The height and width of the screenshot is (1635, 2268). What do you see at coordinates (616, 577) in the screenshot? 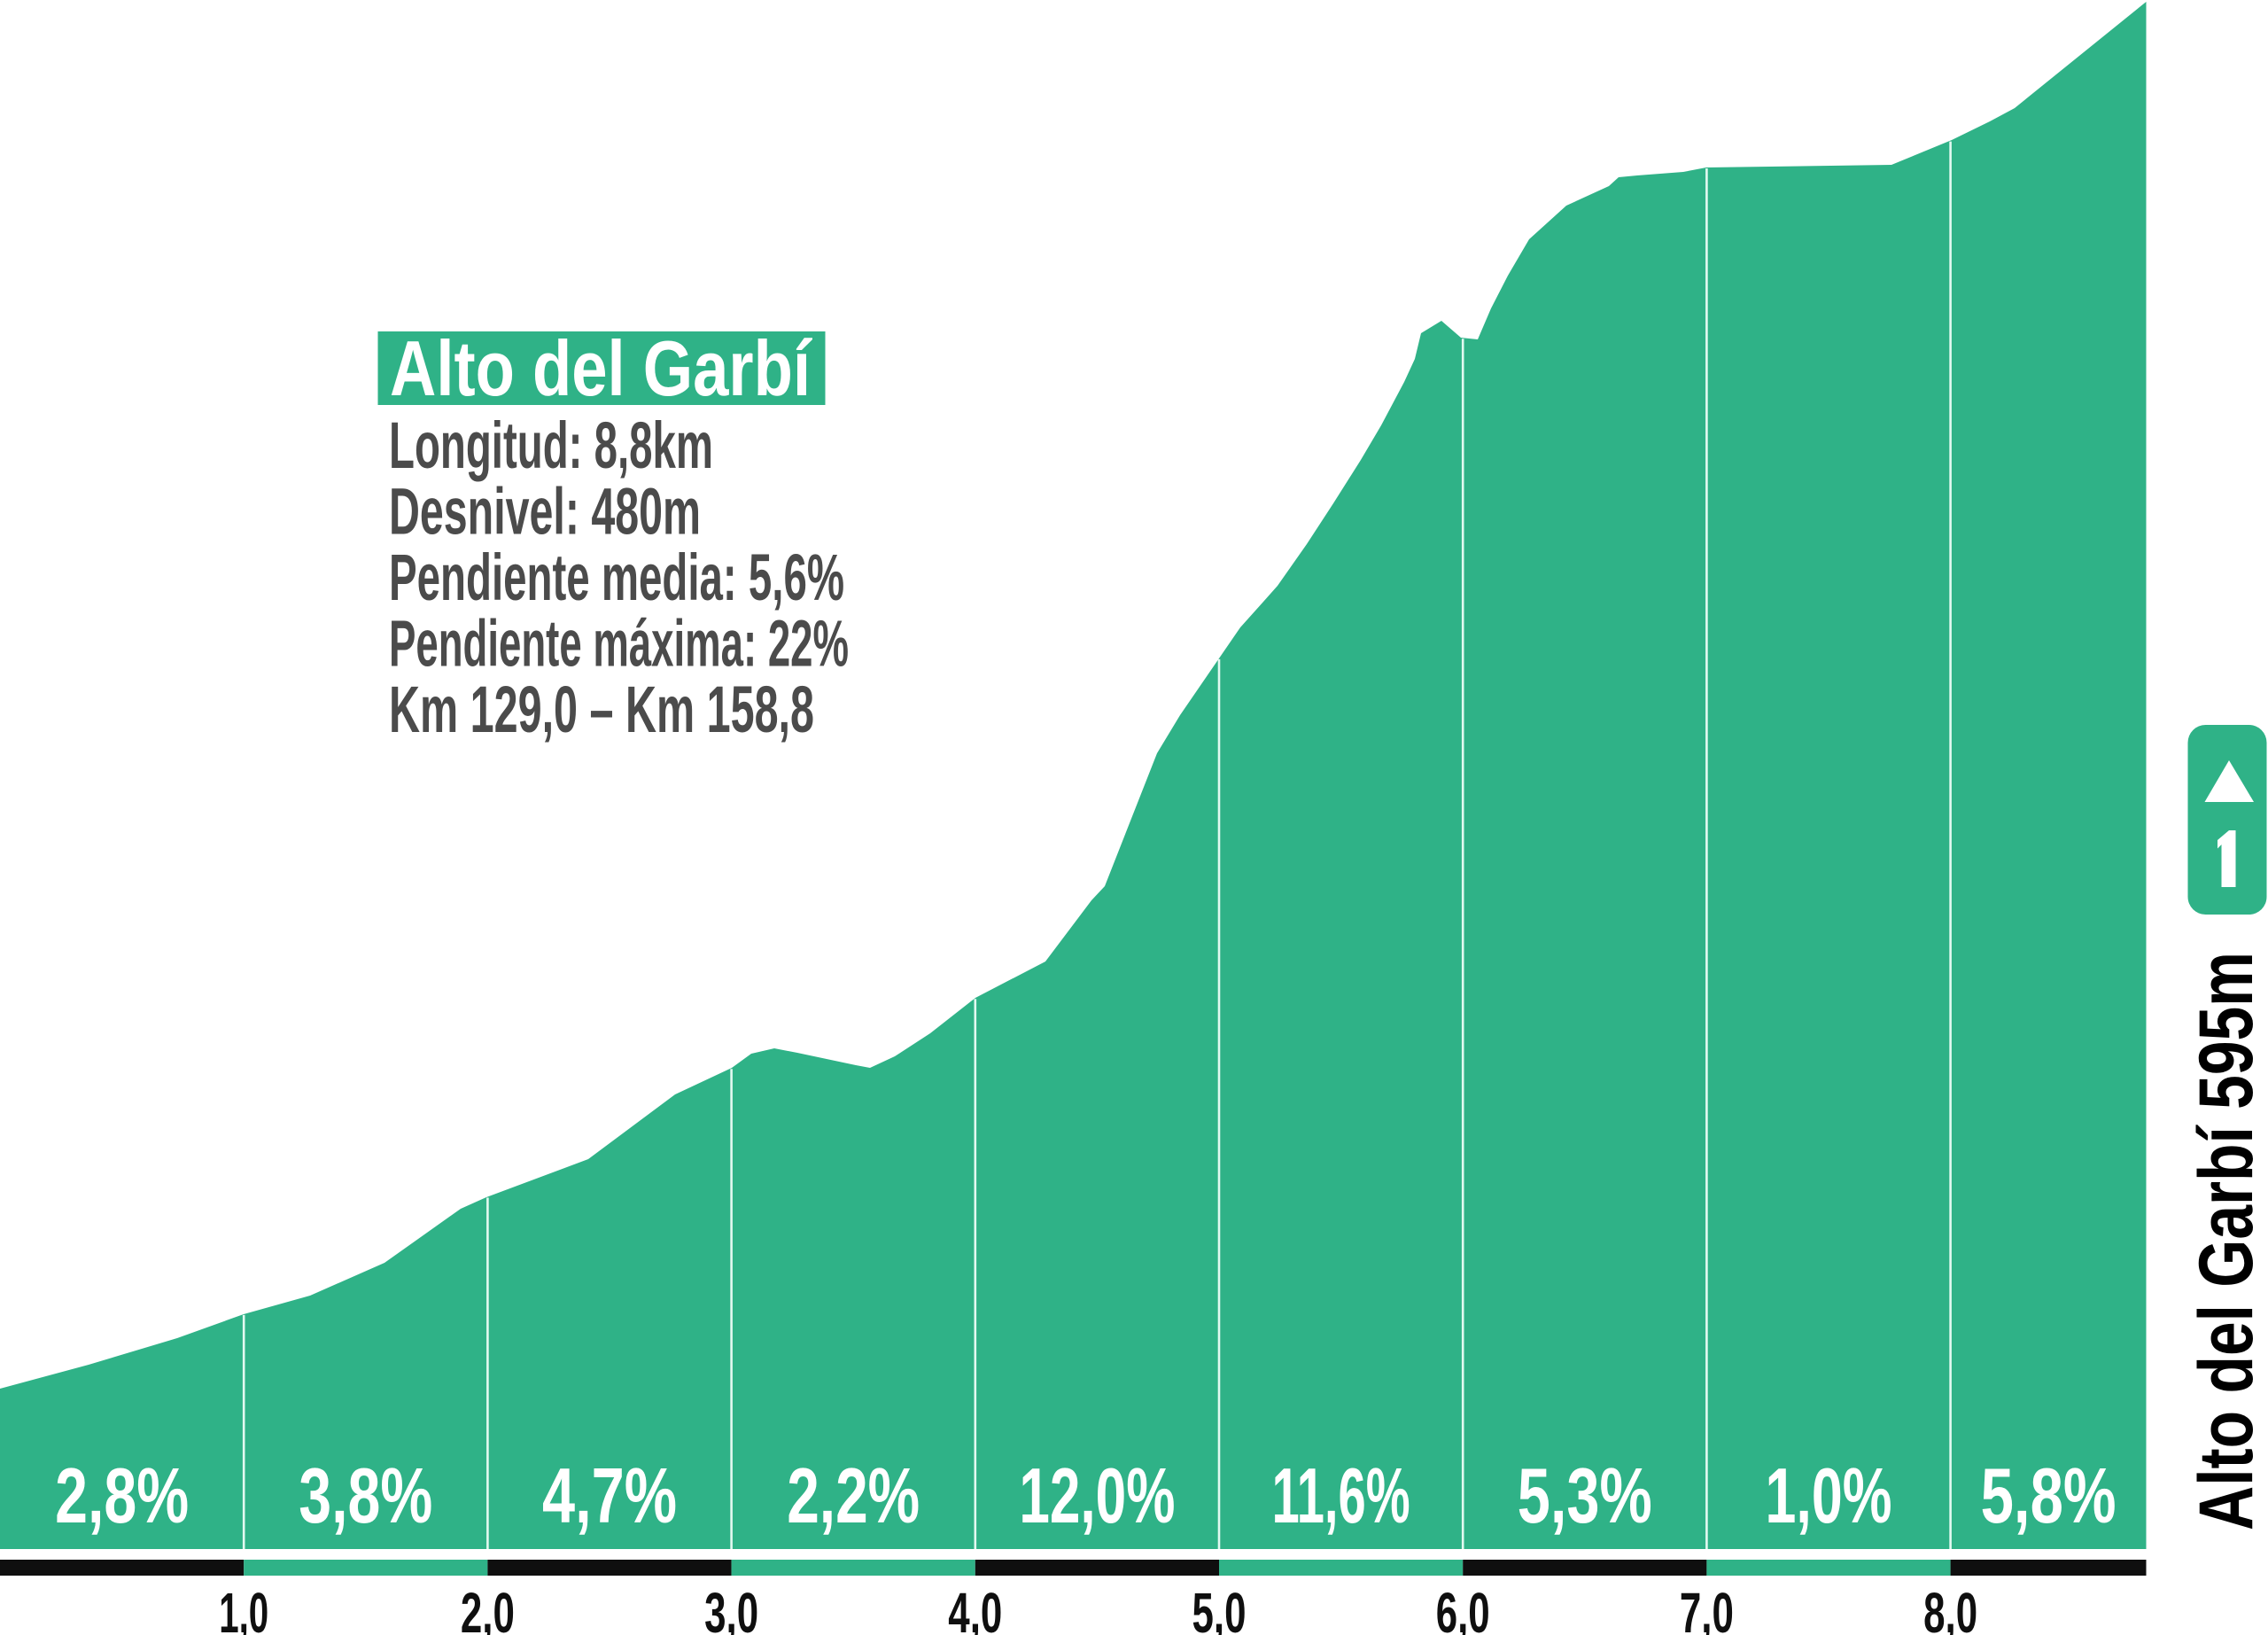
I see `svg-text: Pendiente media: 5,6%` at bounding box center [616, 577].